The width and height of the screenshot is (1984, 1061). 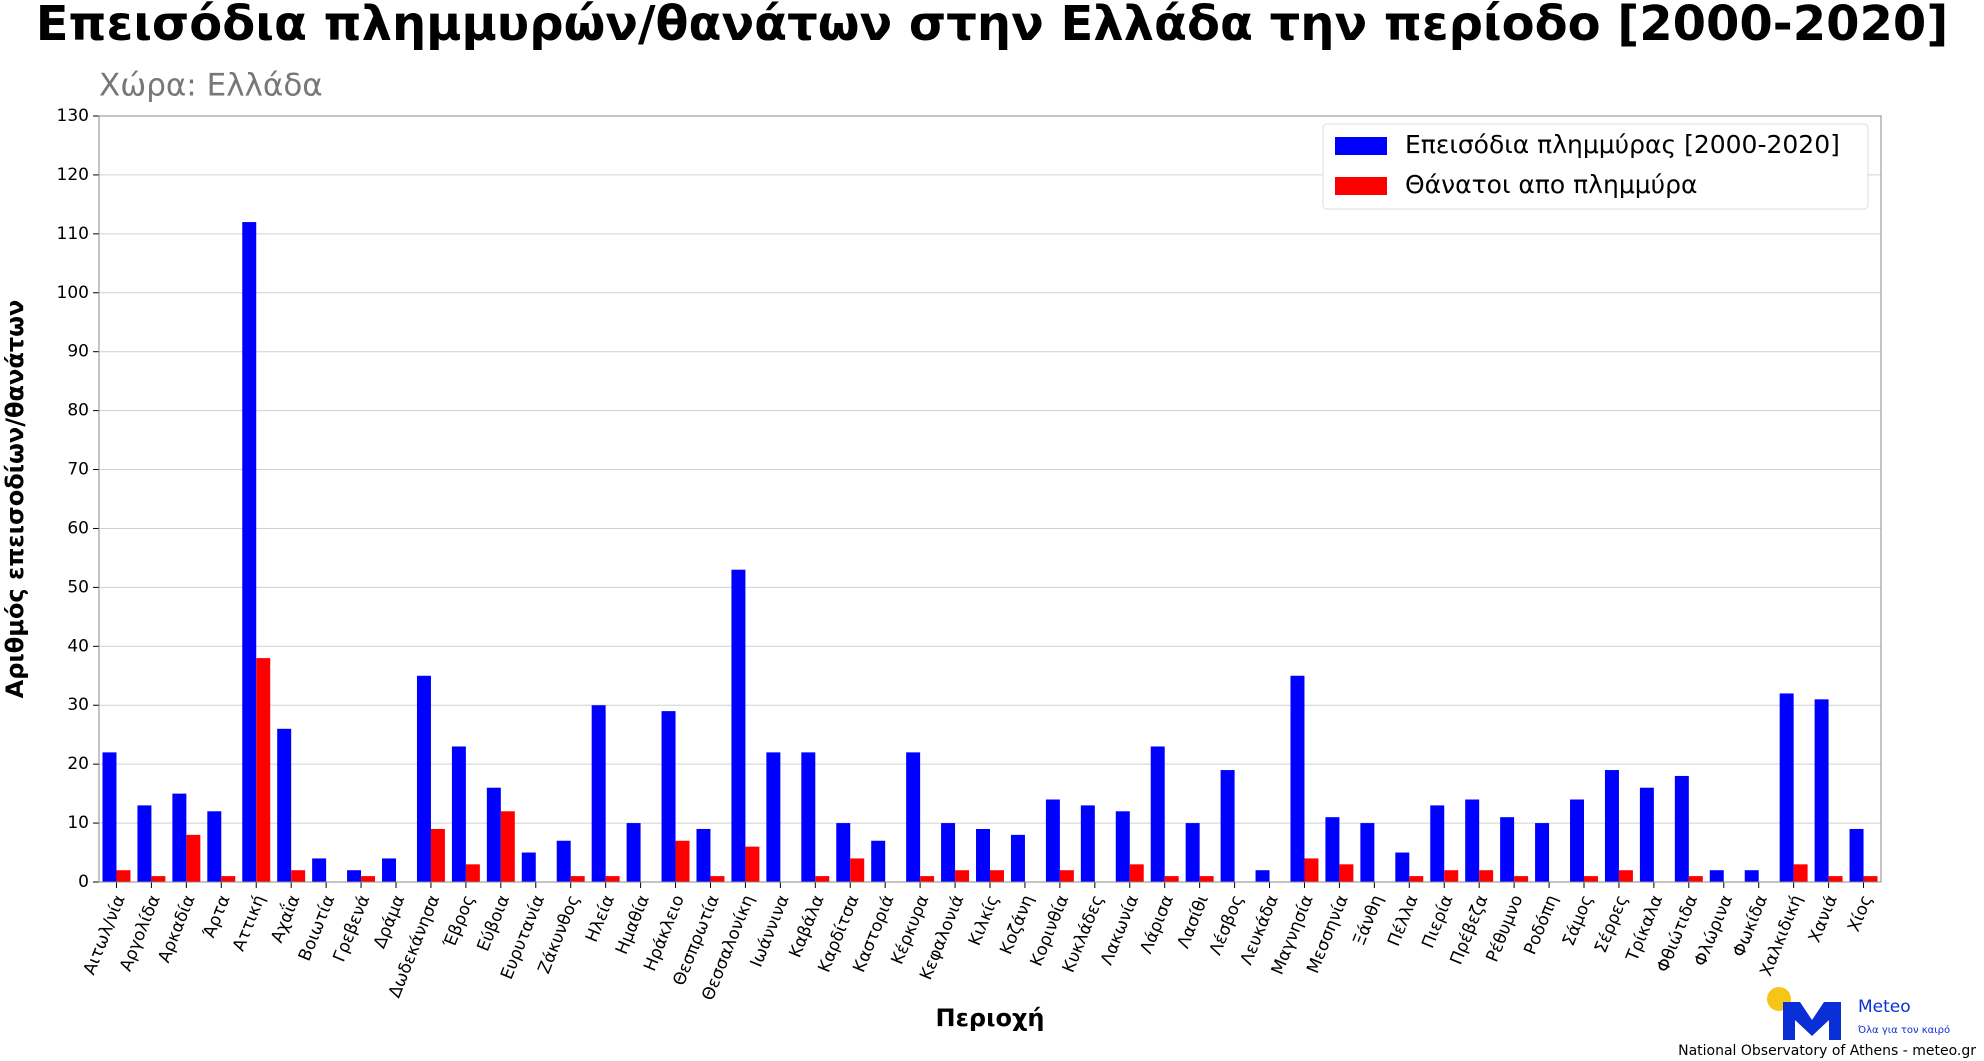 What do you see at coordinates (1368, 920) in the screenshot?
I see `x-tick-label: Ξάνθη` at bounding box center [1368, 920].